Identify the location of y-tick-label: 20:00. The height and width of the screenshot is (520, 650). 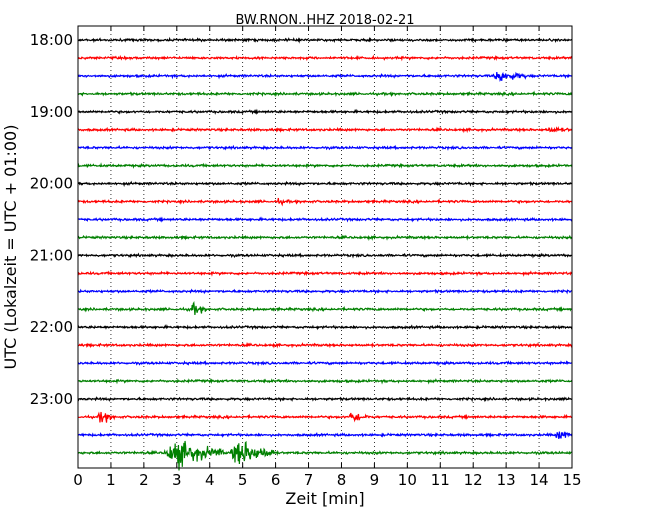
(51, 184).